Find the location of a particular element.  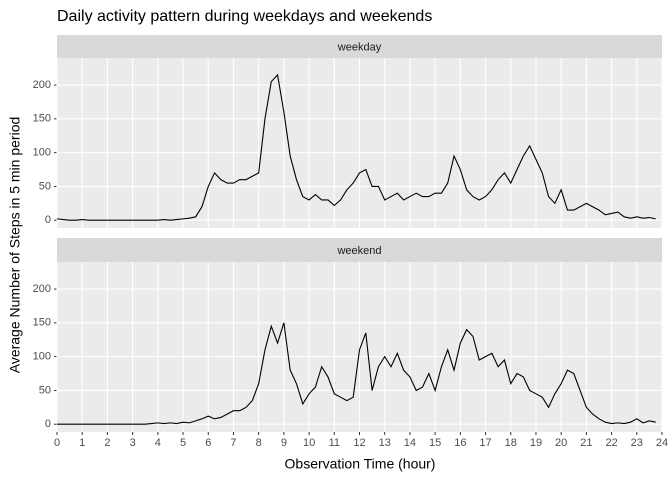

x-tick-label: 7 is located at coordinates (233, 443).